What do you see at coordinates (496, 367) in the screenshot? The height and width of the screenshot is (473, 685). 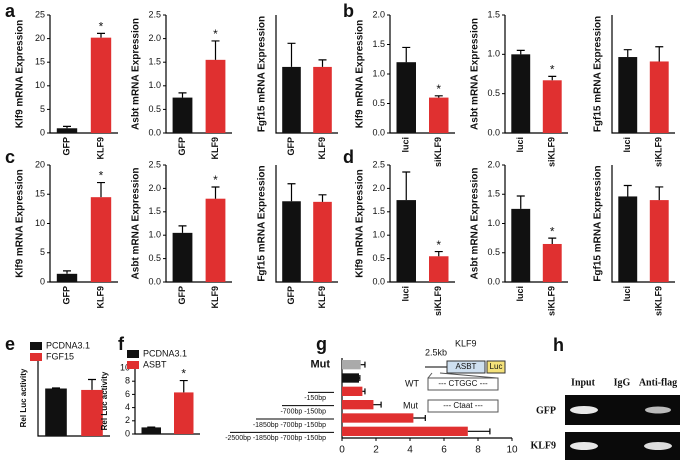 I see `luc-box` at bounding box center [496, 367].